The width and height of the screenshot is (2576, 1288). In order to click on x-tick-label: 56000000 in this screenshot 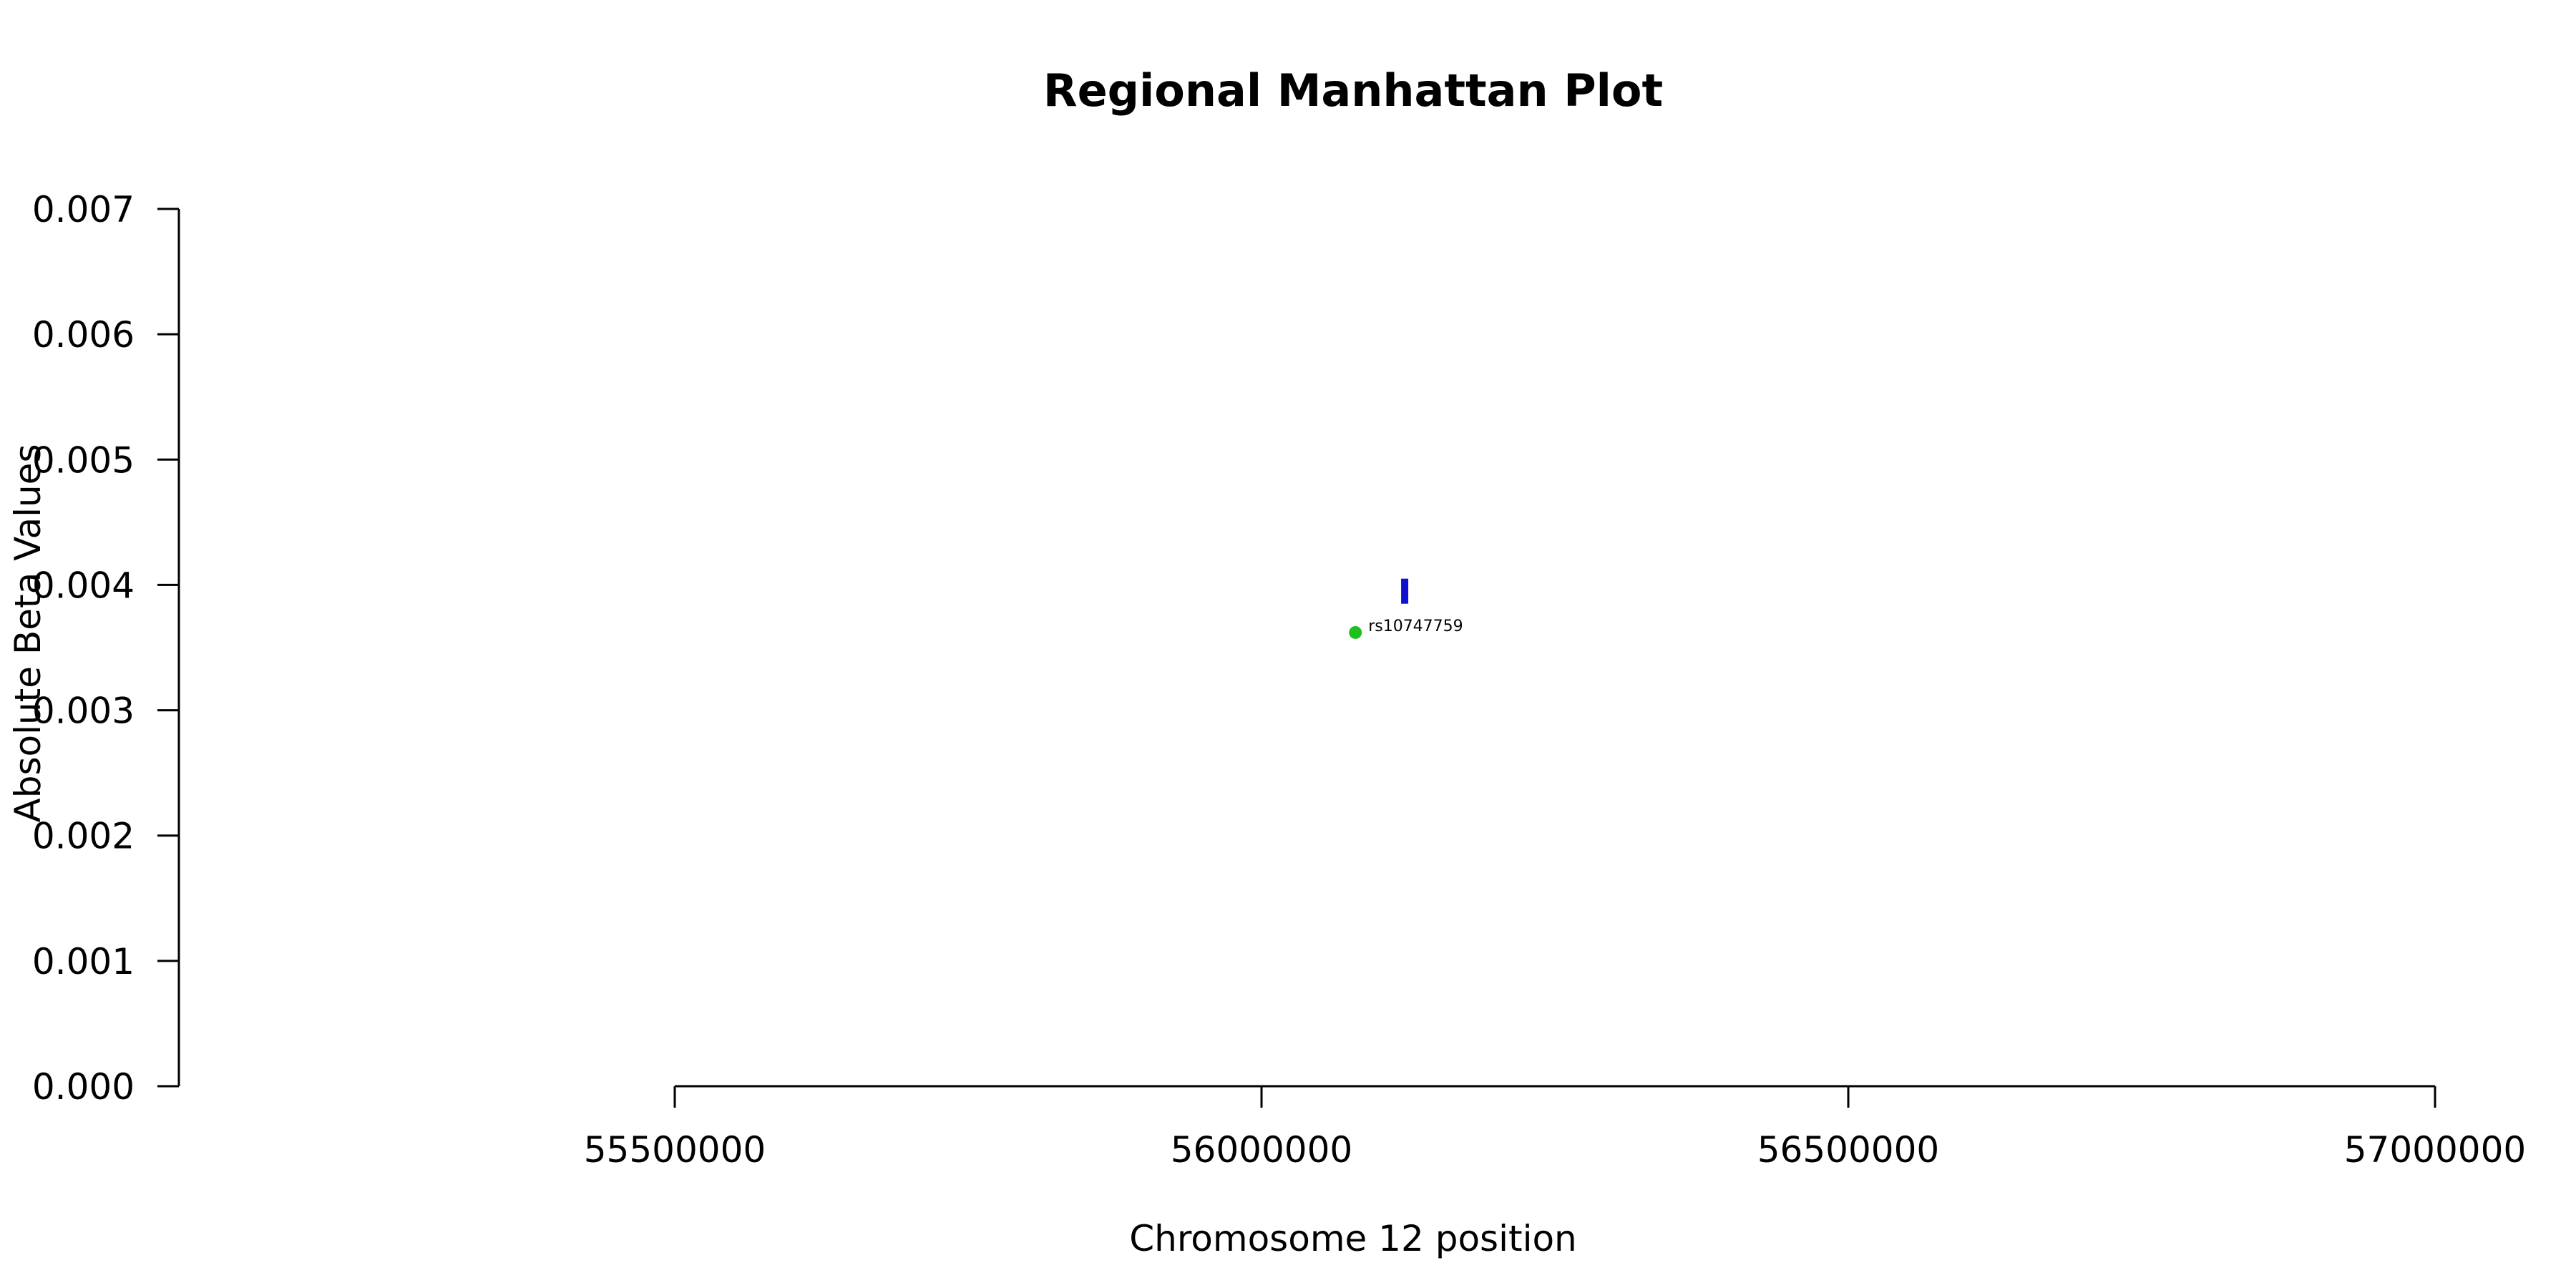, I will do `click(1262, 1150)`.